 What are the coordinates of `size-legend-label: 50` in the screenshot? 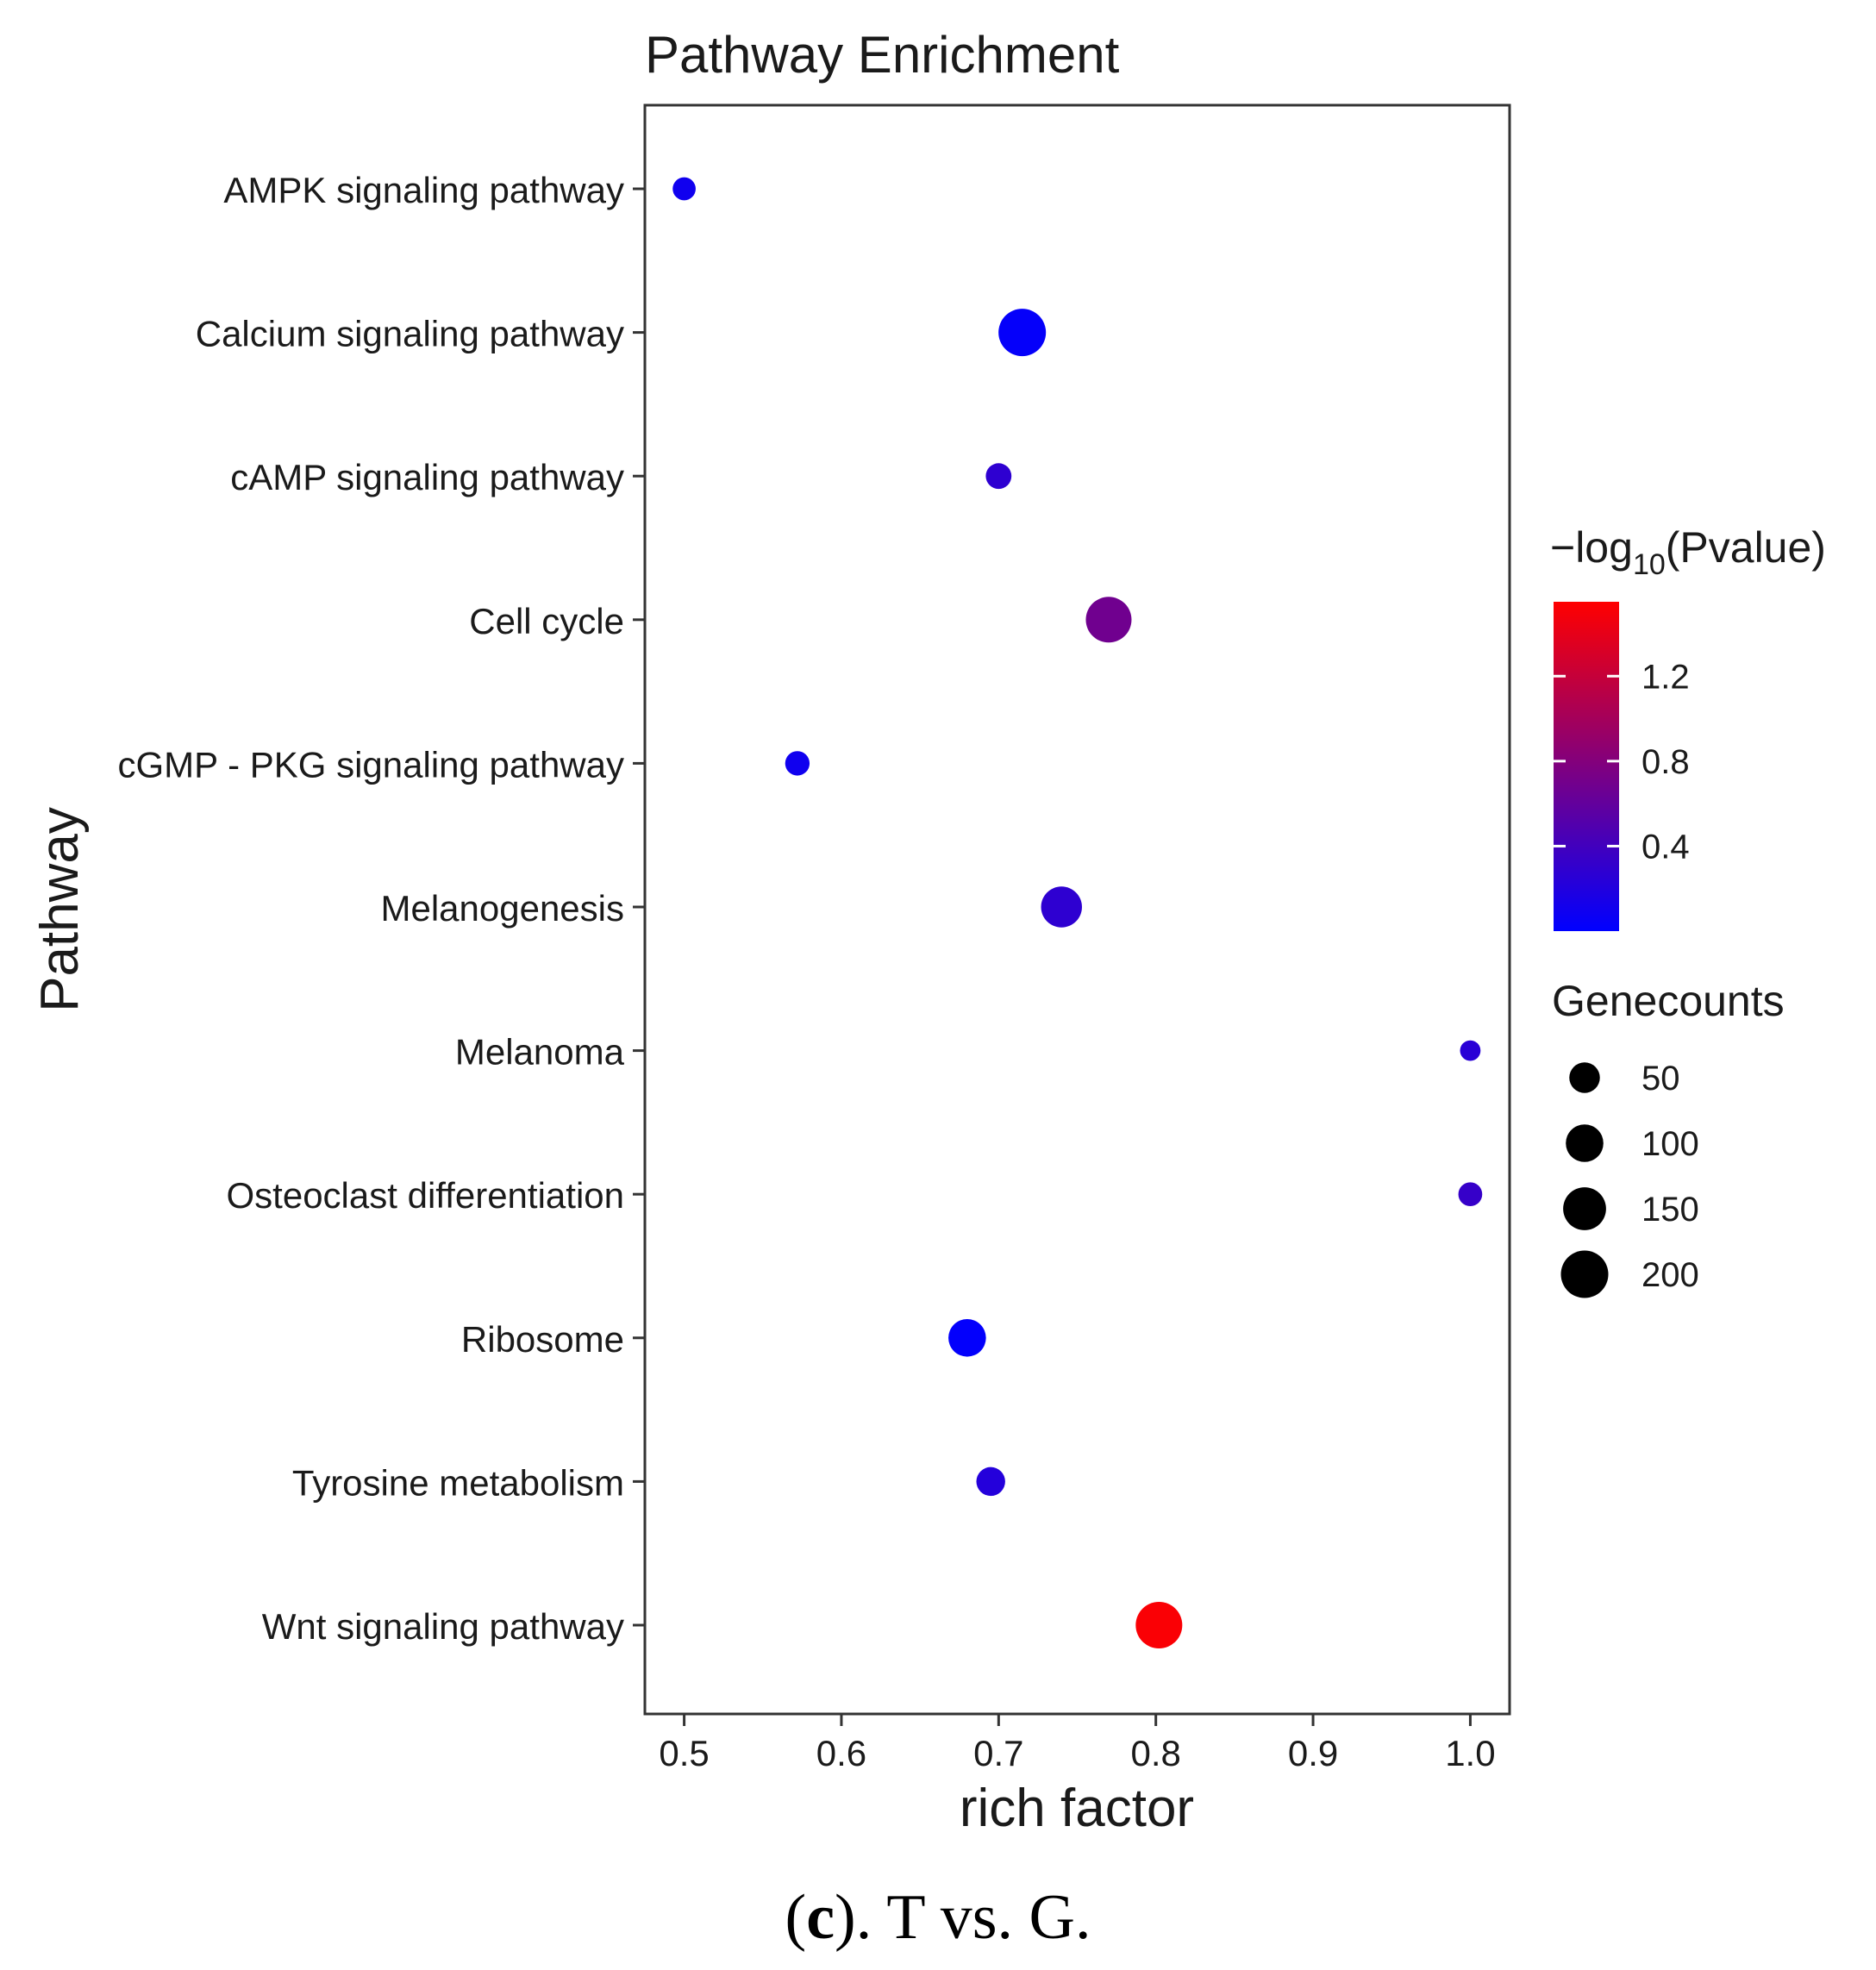 It's located at (1661, 1079).